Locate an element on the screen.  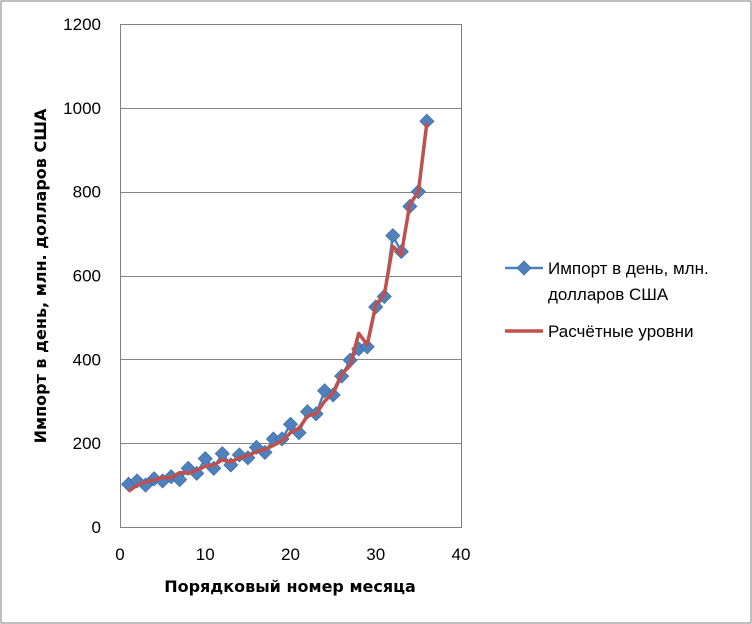
legend-label: долларов США is located at coordinates (608, 294).